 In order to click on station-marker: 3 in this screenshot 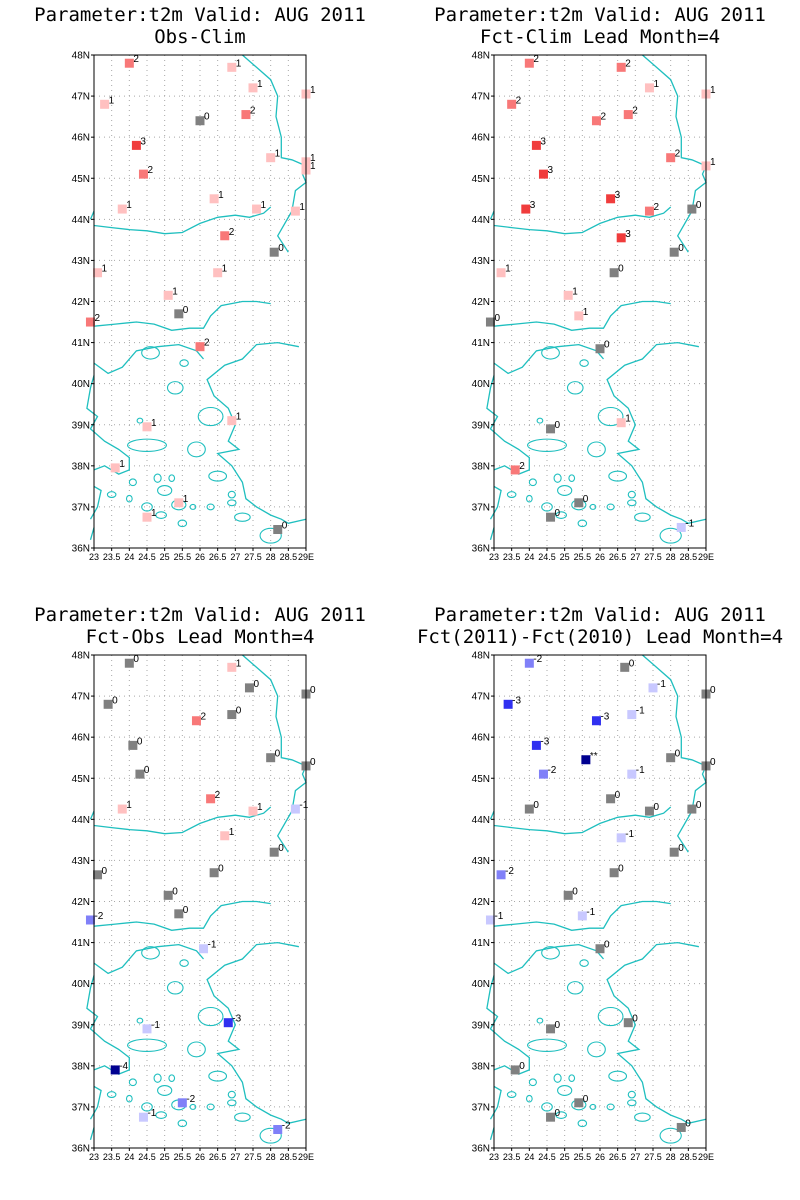, I will do `click(545, 172)`.